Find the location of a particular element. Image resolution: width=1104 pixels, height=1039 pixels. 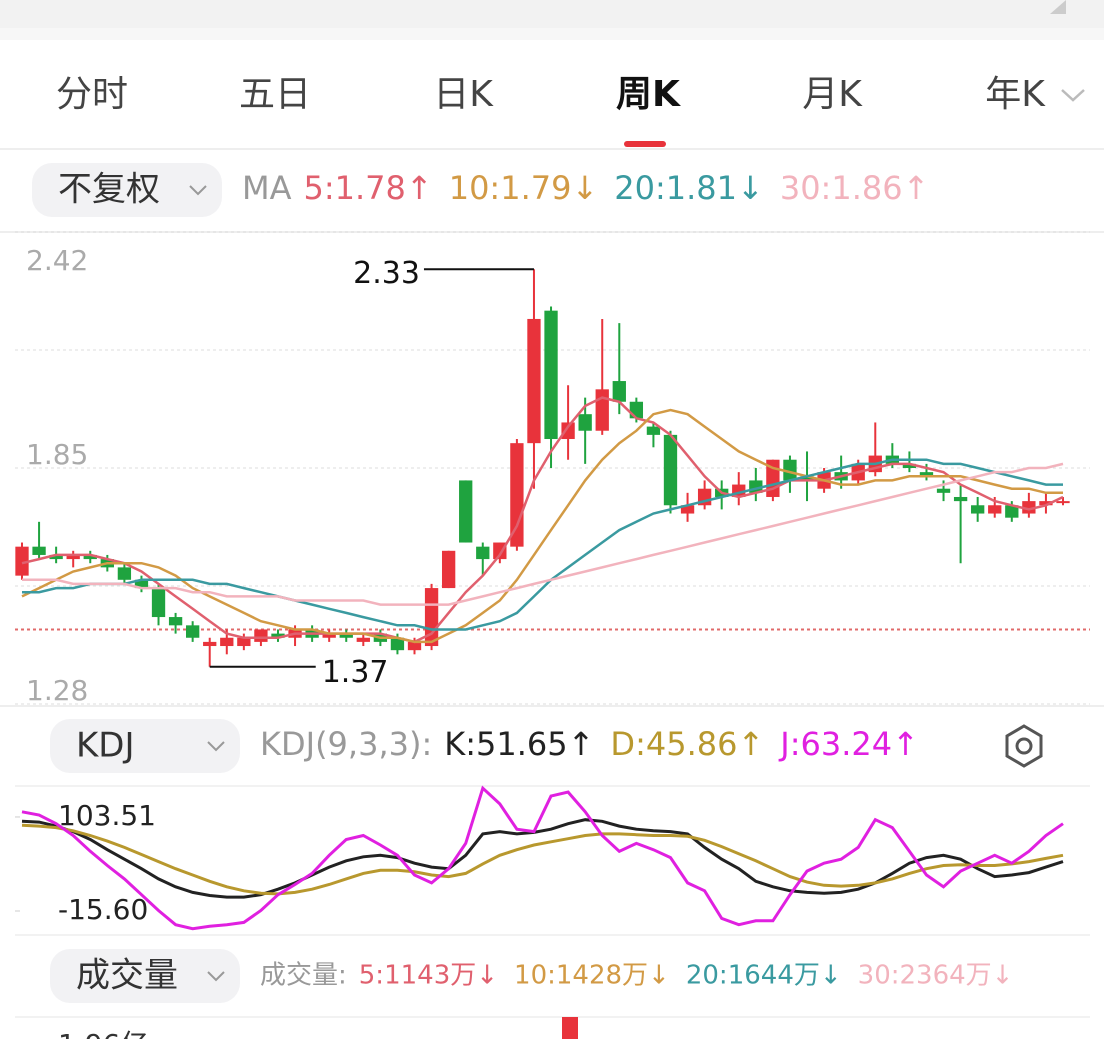

selector-label: 不复权 is located at coordinates (109, 190).